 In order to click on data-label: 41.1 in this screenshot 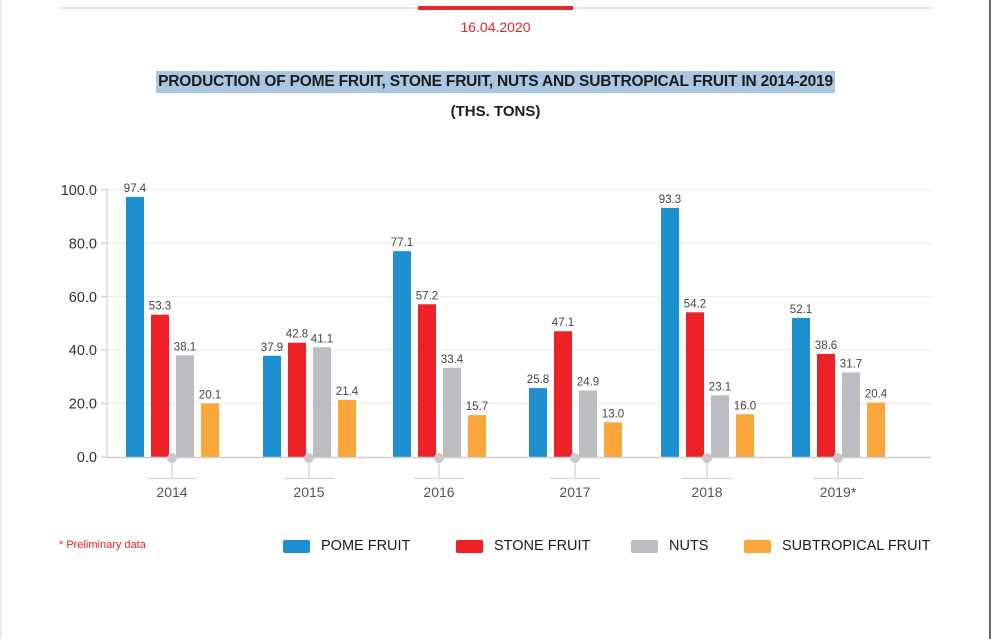, I will do `click(322, 339)`.